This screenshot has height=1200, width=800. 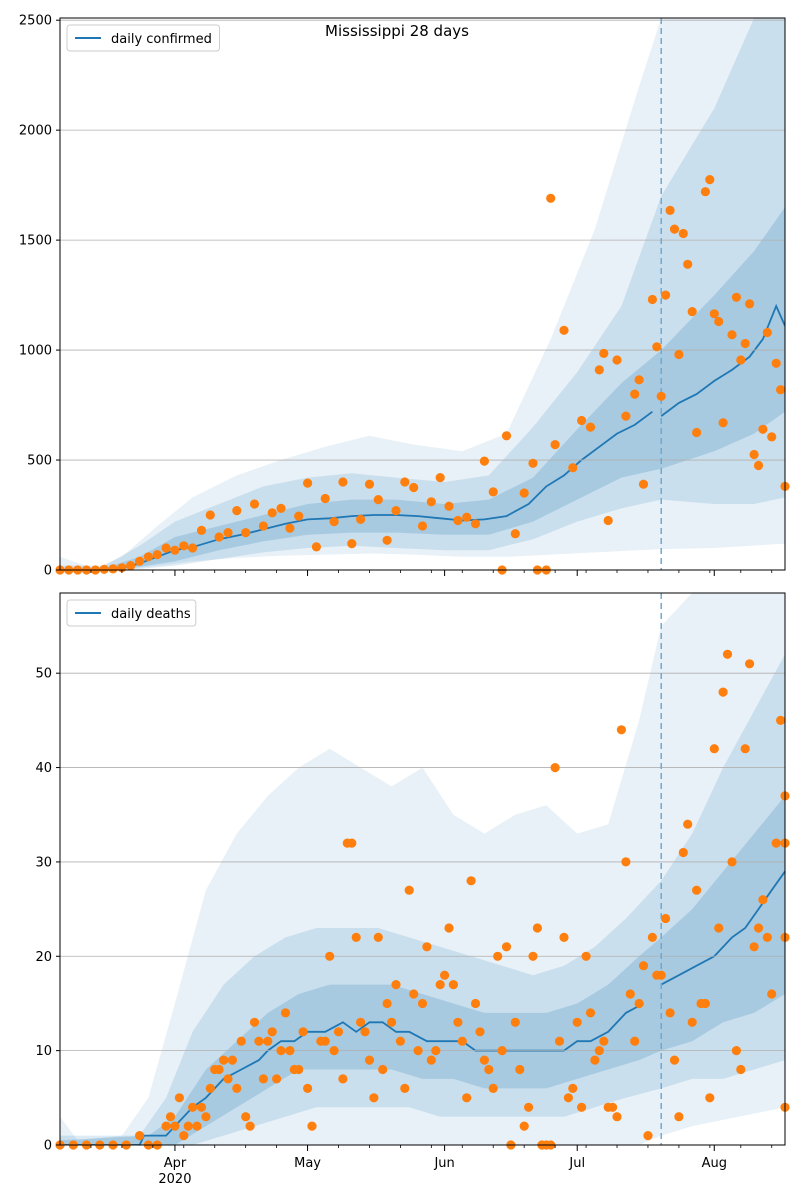 I want to click on legend-label: daily confirmed, so click(x=161, y=39).